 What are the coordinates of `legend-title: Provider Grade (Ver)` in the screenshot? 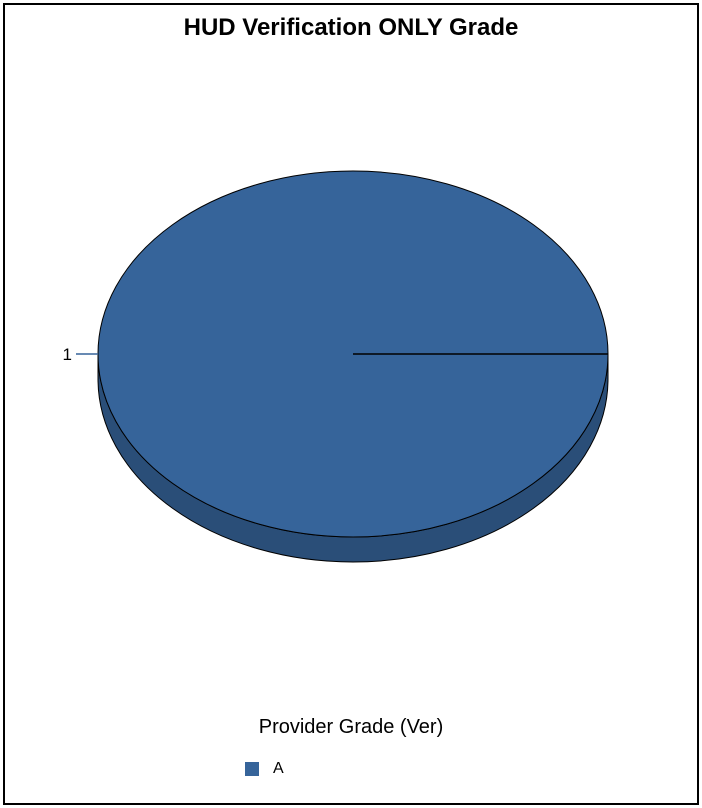 It's located at (351, 727).